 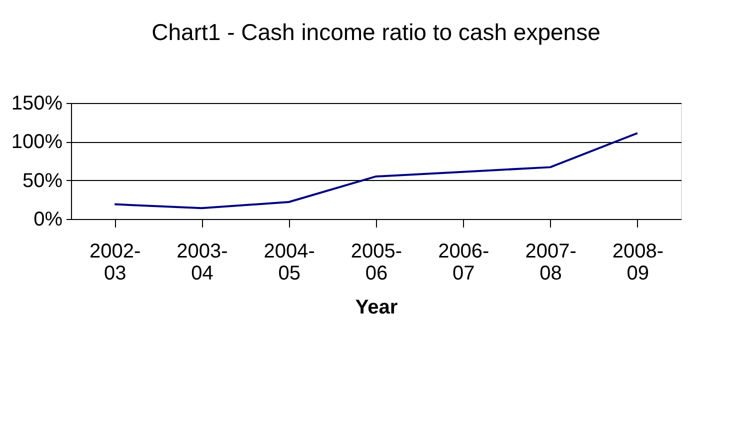 I want to click on x-tick-label: 2005-06, so click(x=376, y=262).